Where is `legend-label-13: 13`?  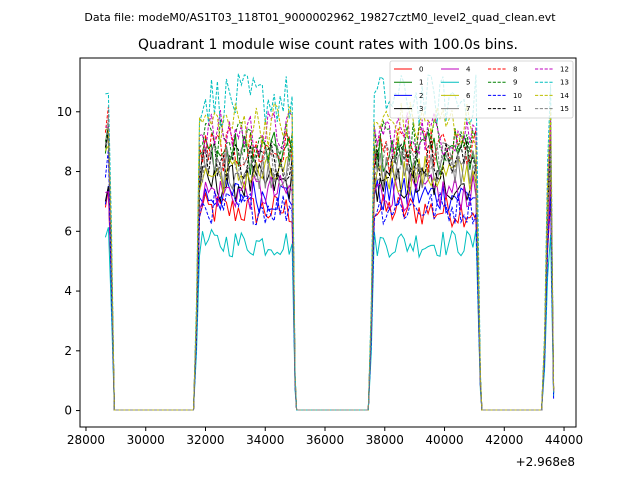 legend-label-13: 13 is located at coordinates (564, 83).